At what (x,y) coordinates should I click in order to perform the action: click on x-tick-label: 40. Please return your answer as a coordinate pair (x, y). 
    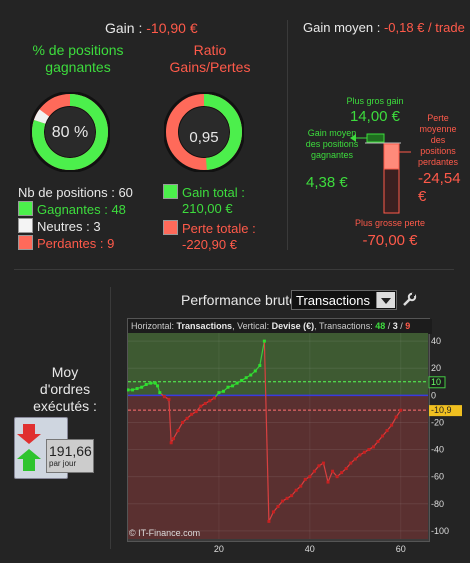
    Looking at the image, I should click on (310, 549).